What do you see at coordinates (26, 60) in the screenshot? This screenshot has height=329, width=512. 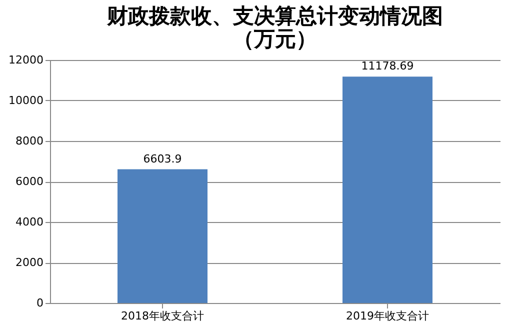 I see `y-tick-label: 12000` at bounding box center [26, 60].